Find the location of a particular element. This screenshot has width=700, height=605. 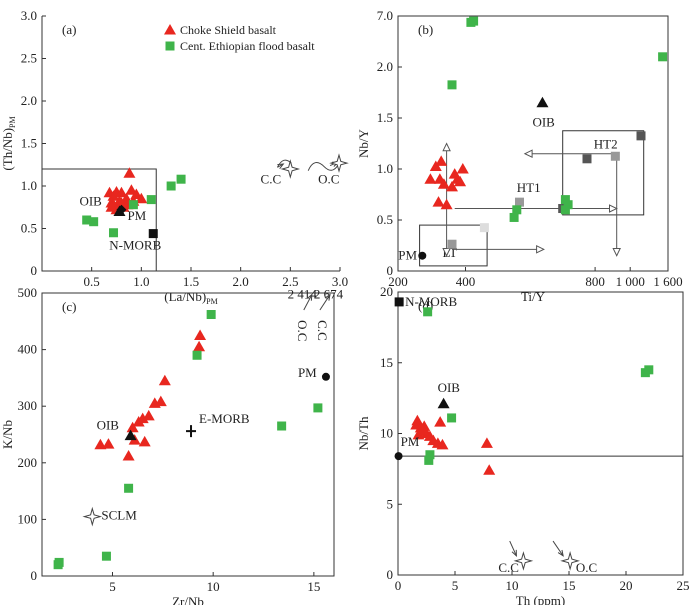

legend-square-icon is located at coordinates (170, 46).